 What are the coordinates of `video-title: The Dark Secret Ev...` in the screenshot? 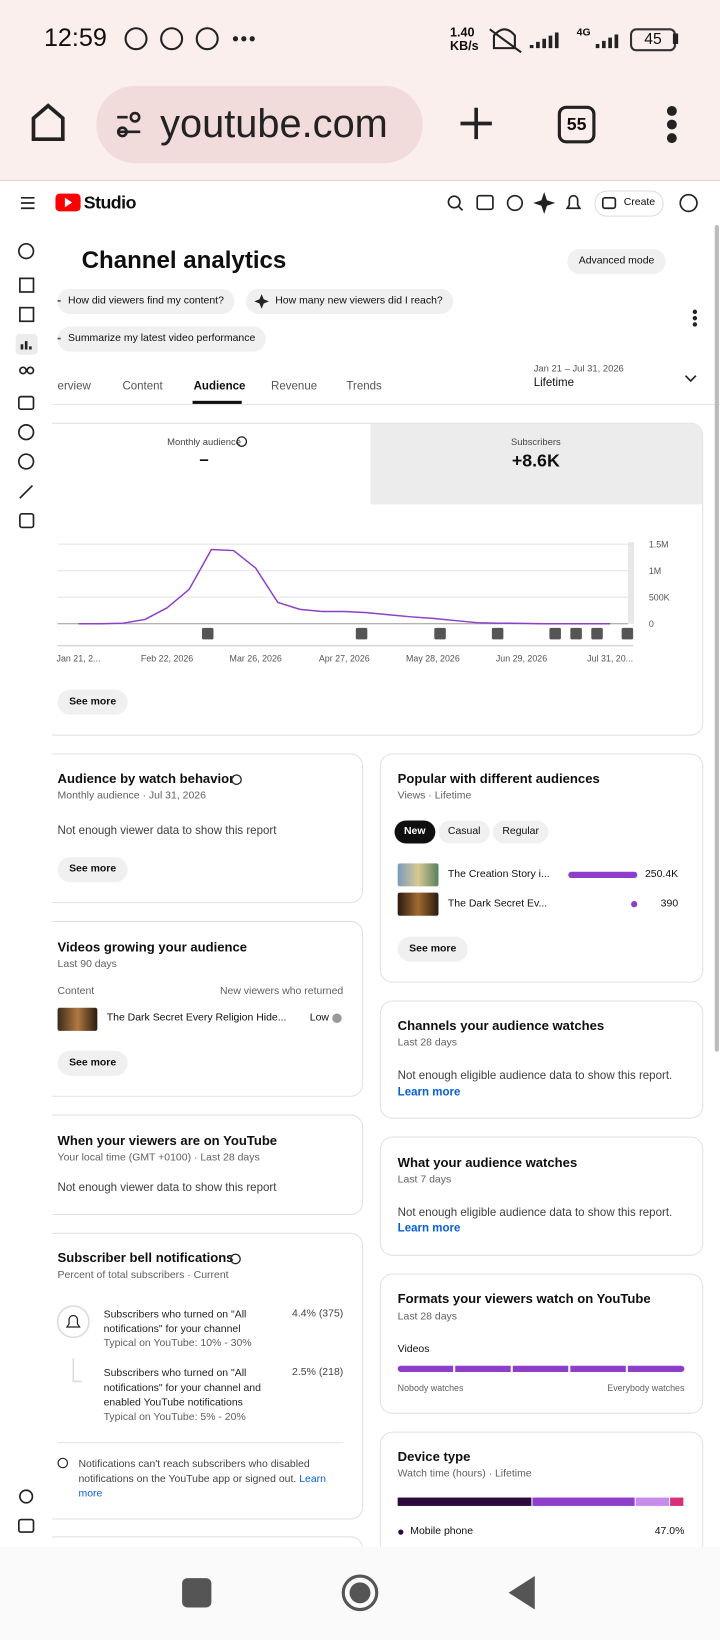 It's located at (497, 903).